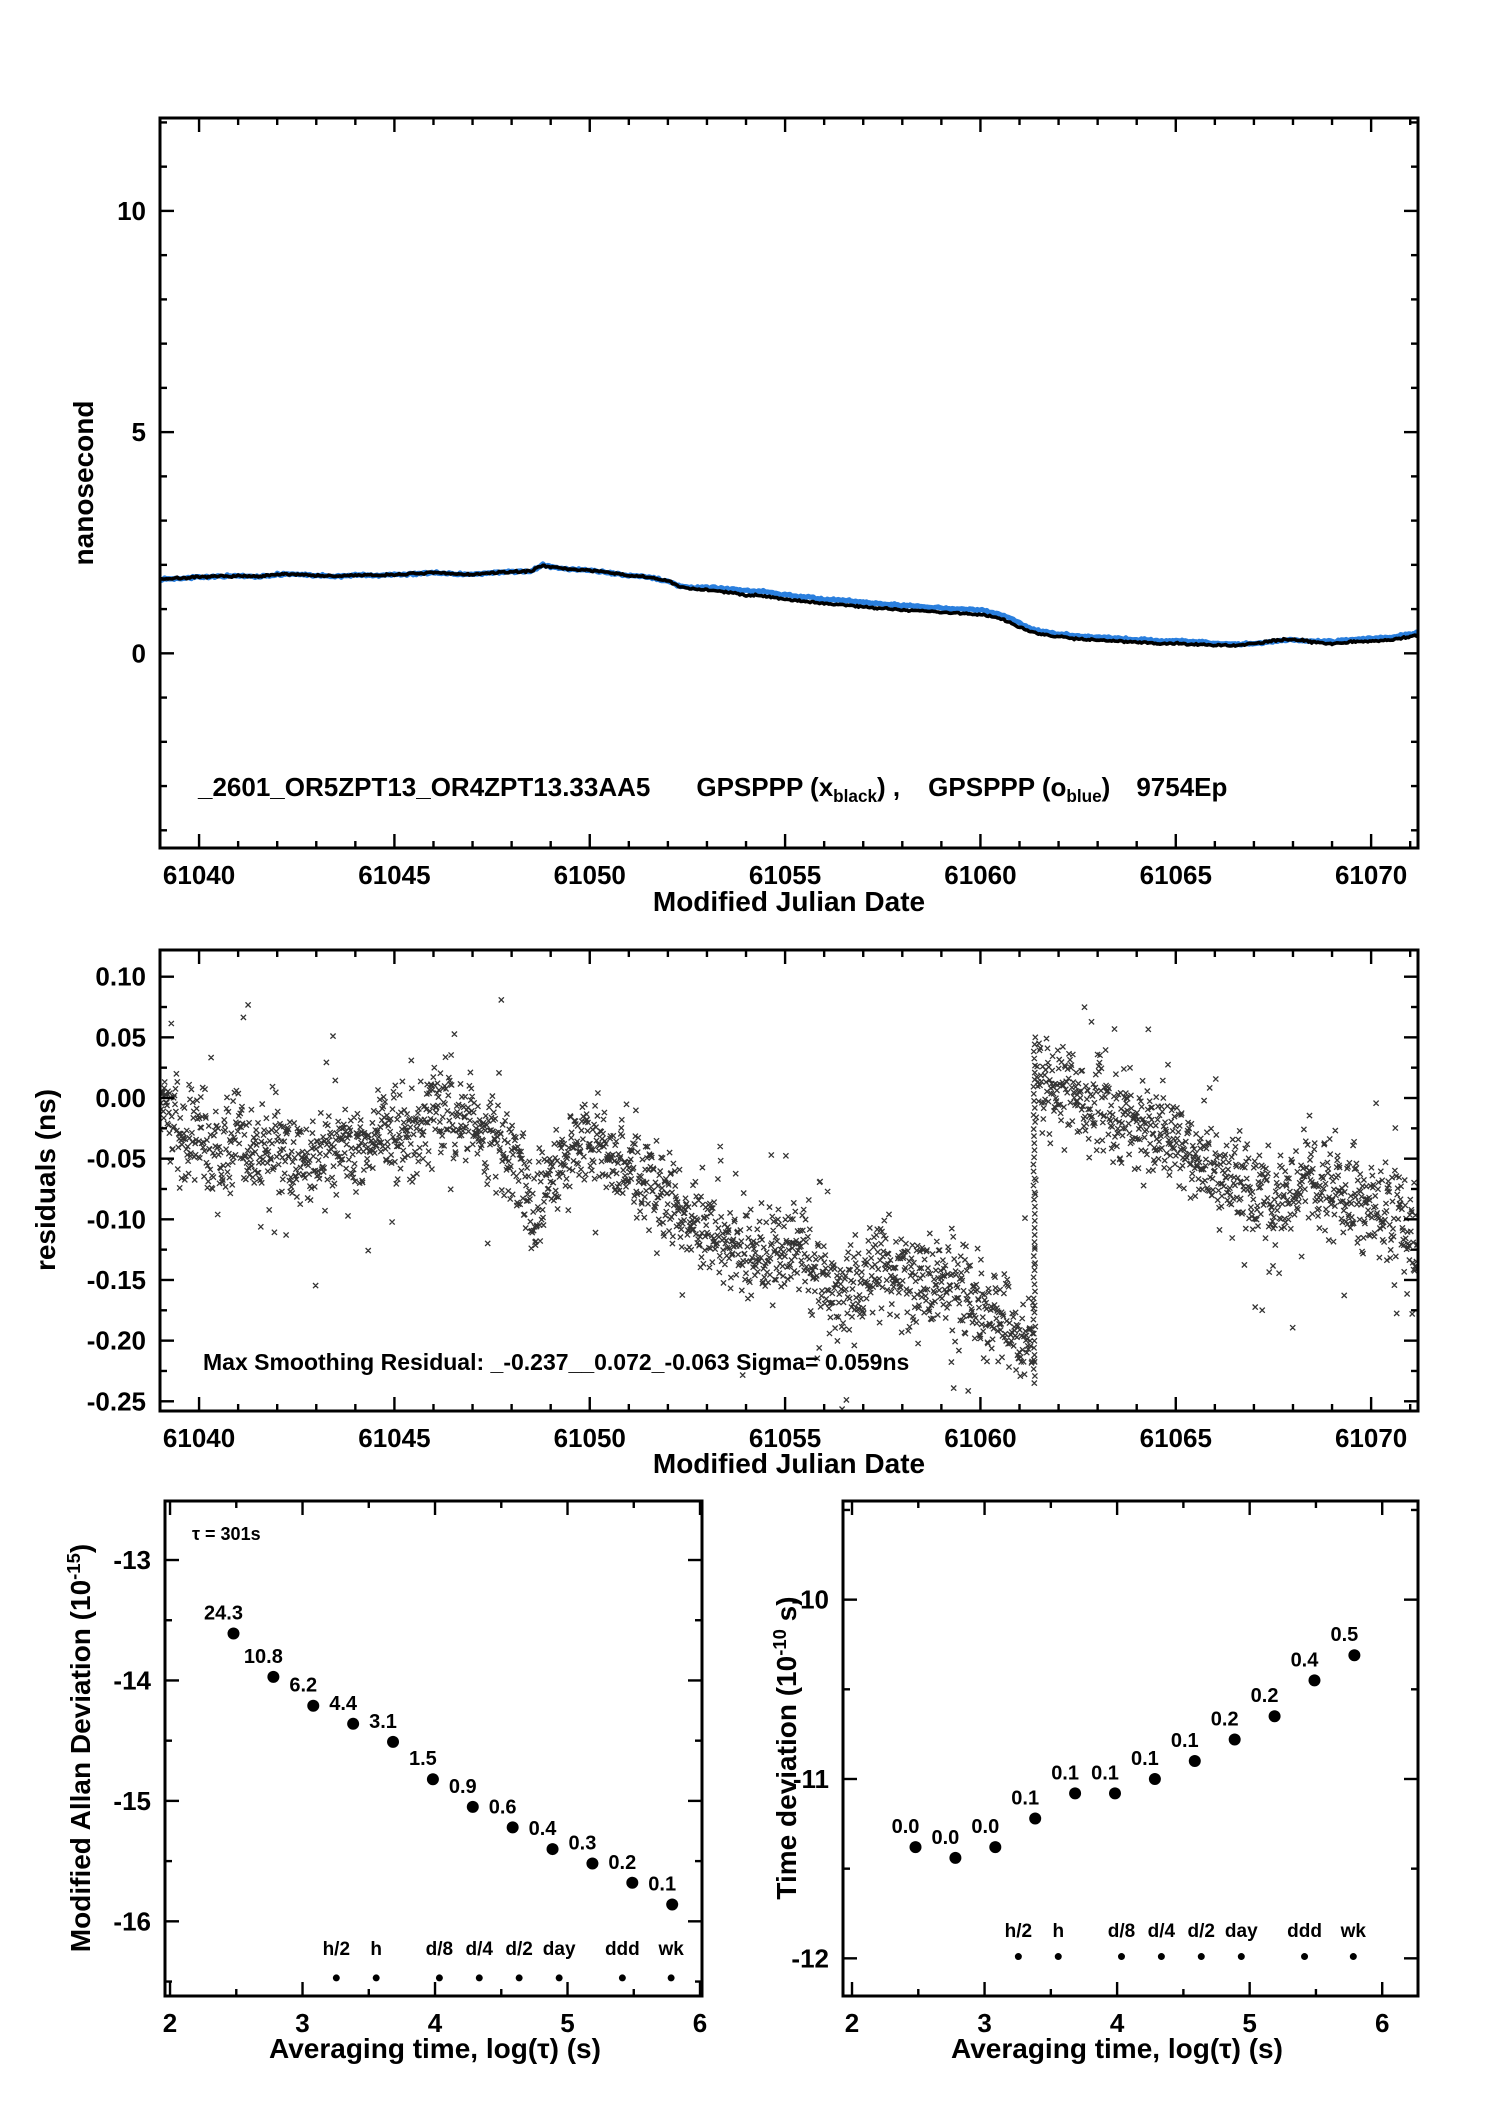 Image resolution: width=1488 pixels, height=2105 pixels. I want to click on svg-text: -12, so click(810, 1958).